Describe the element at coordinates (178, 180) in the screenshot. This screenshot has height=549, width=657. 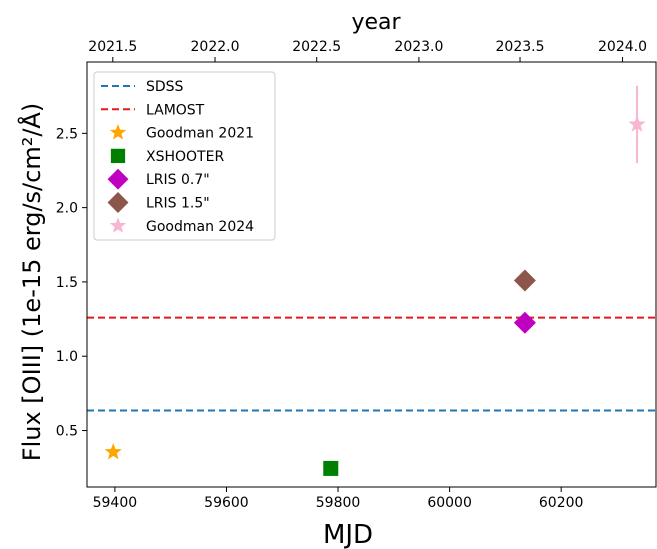
I see `legend-label: LRIS 0.7"` at that location.